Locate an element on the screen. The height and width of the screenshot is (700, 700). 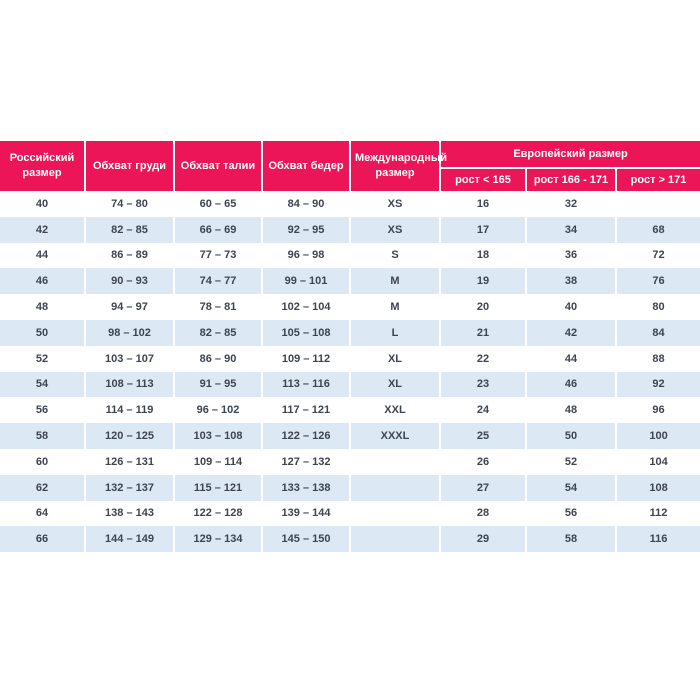
table-cell: 18 is located at coordinates (483, 255).